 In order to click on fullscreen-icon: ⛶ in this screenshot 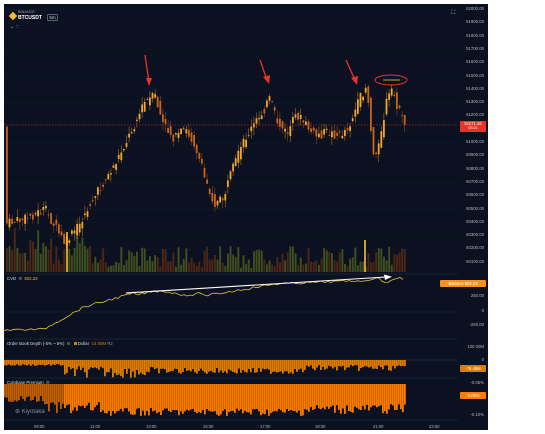, I will do `click(453, 13)`.